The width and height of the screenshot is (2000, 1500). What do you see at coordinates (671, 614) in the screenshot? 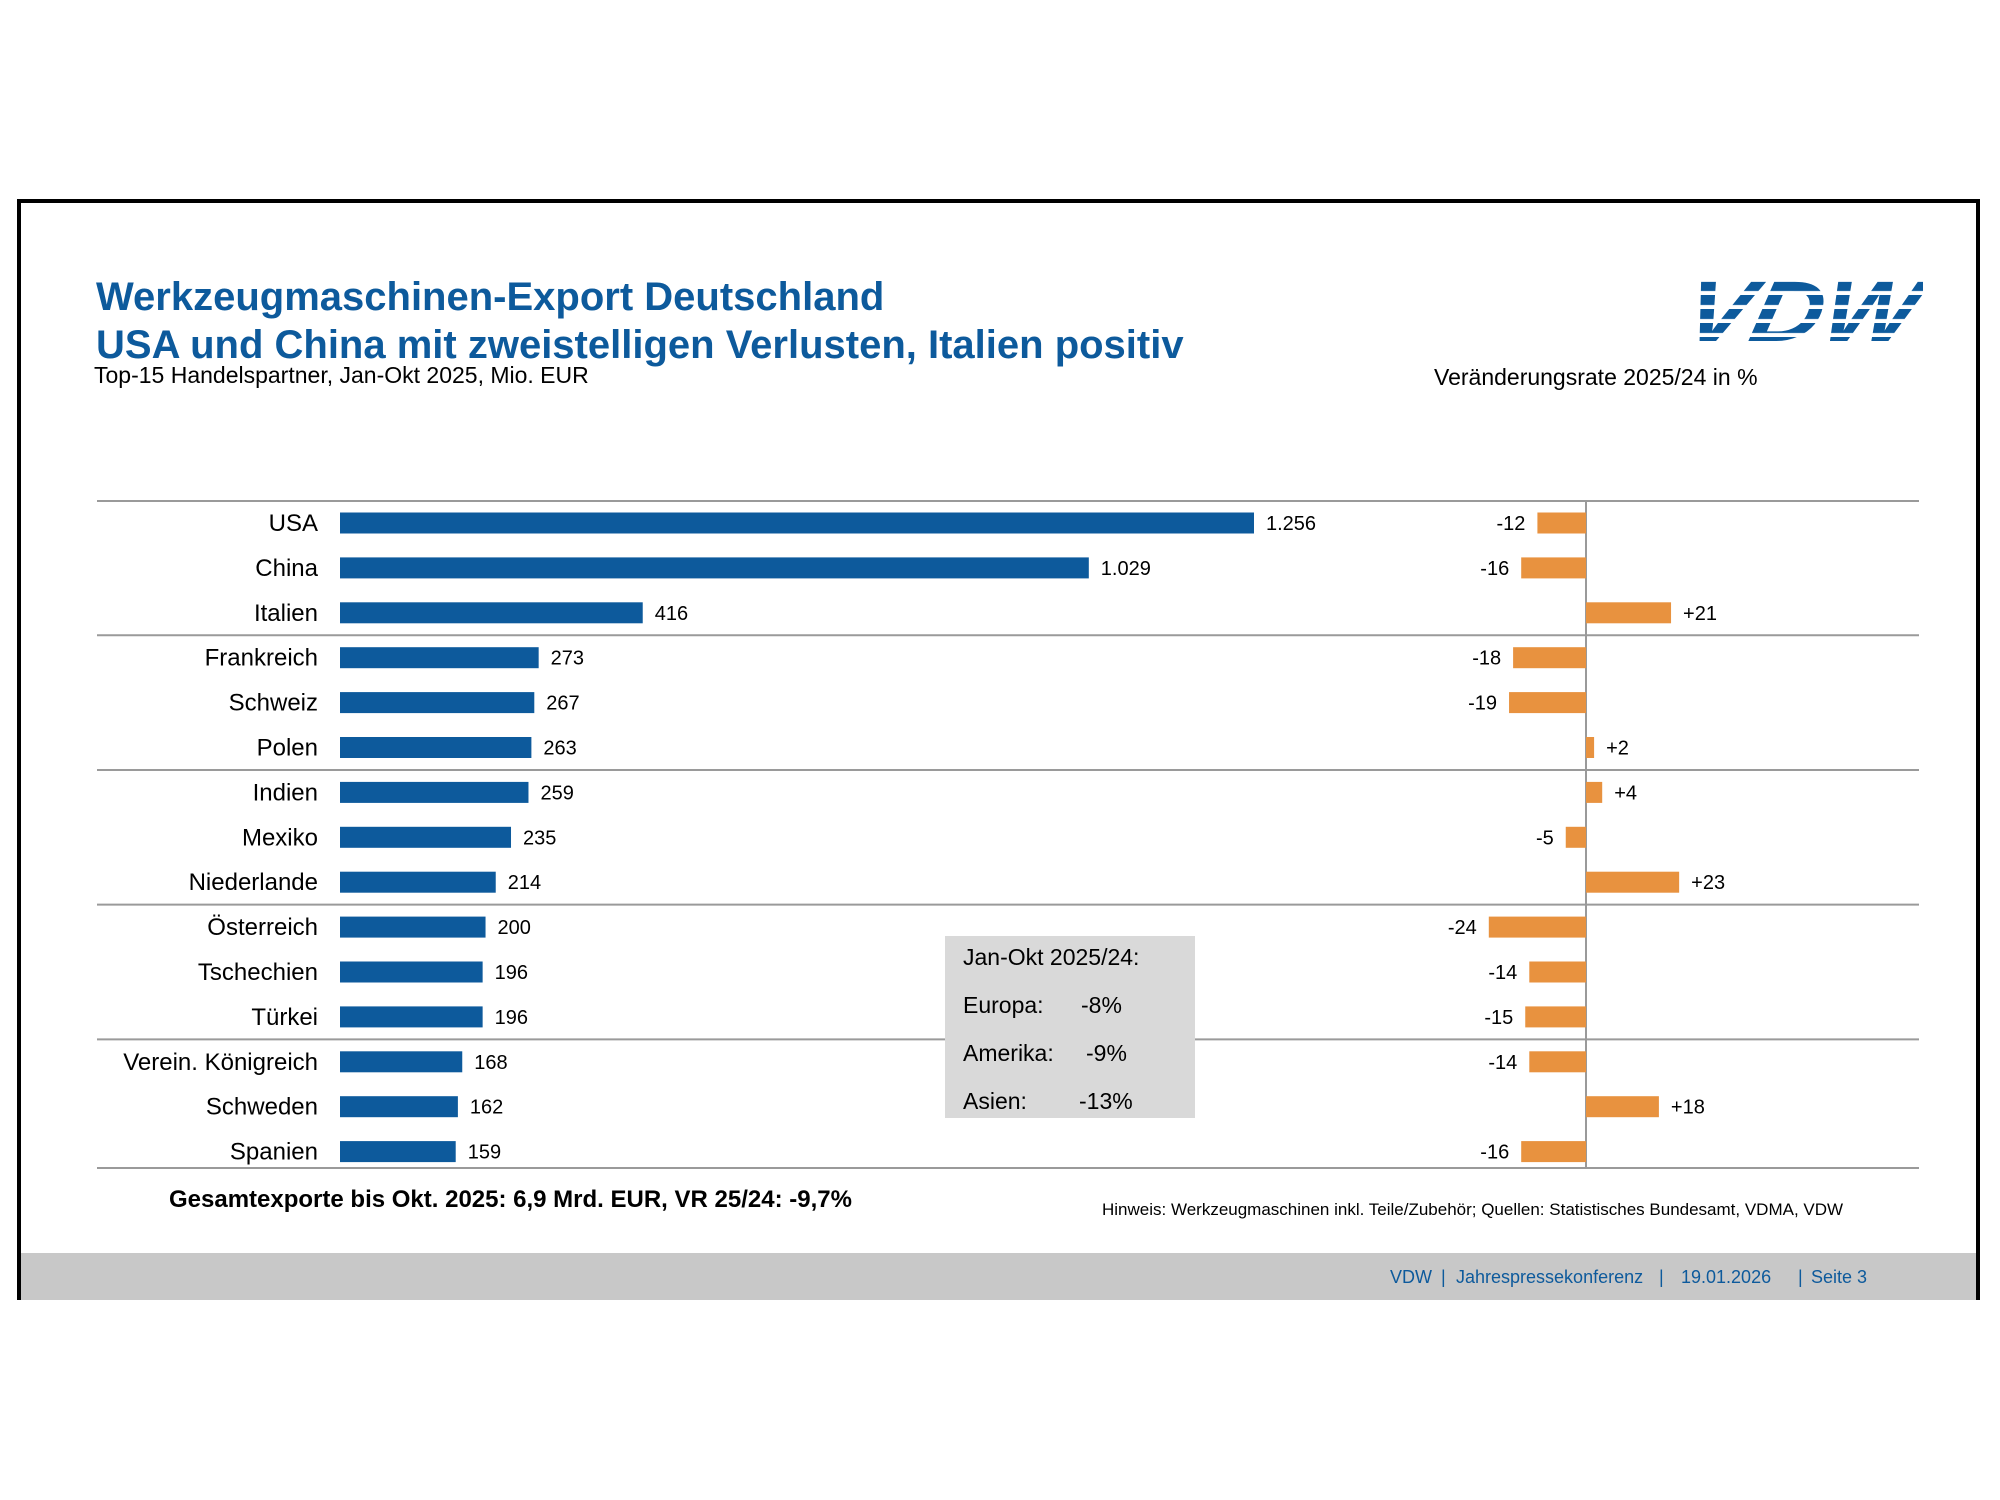
I see `export-value-label: 416` at bounding box center [671, 614].